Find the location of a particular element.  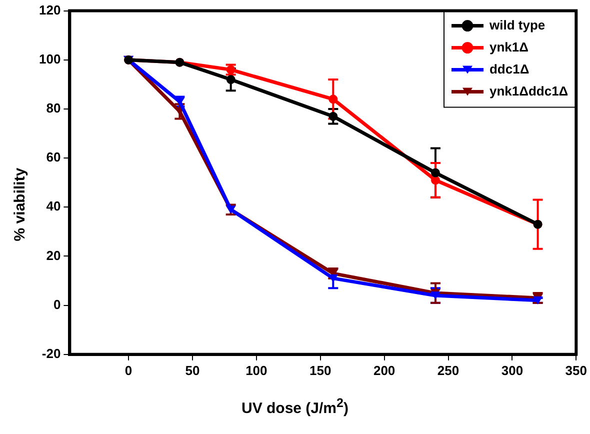

x-tick-label: 200 is located at coordinates (384, 370).